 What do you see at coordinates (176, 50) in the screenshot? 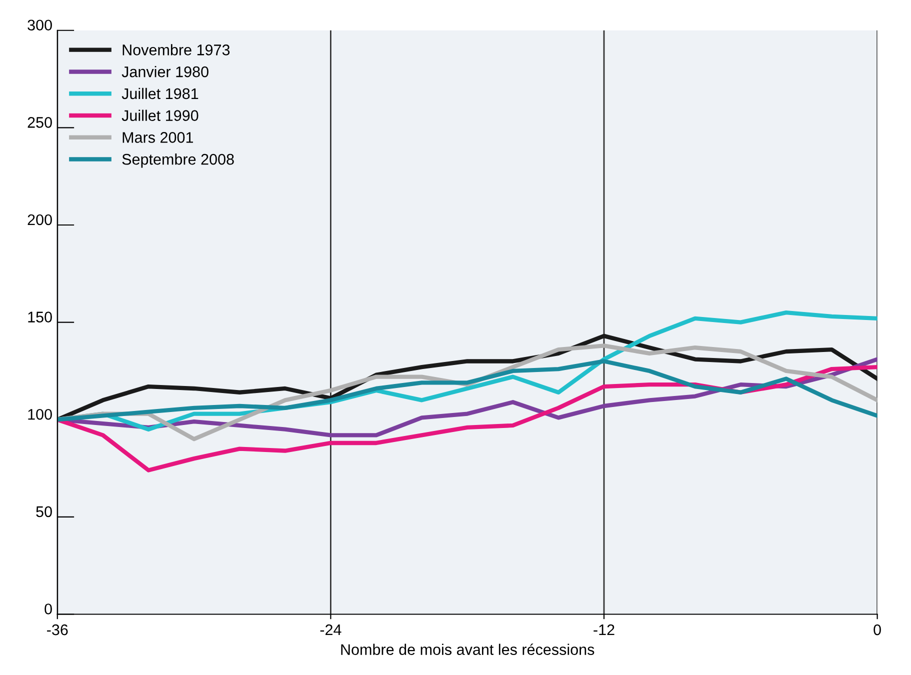
I see `legend-label: Novembre 1973` at bounding box center [176, 50].